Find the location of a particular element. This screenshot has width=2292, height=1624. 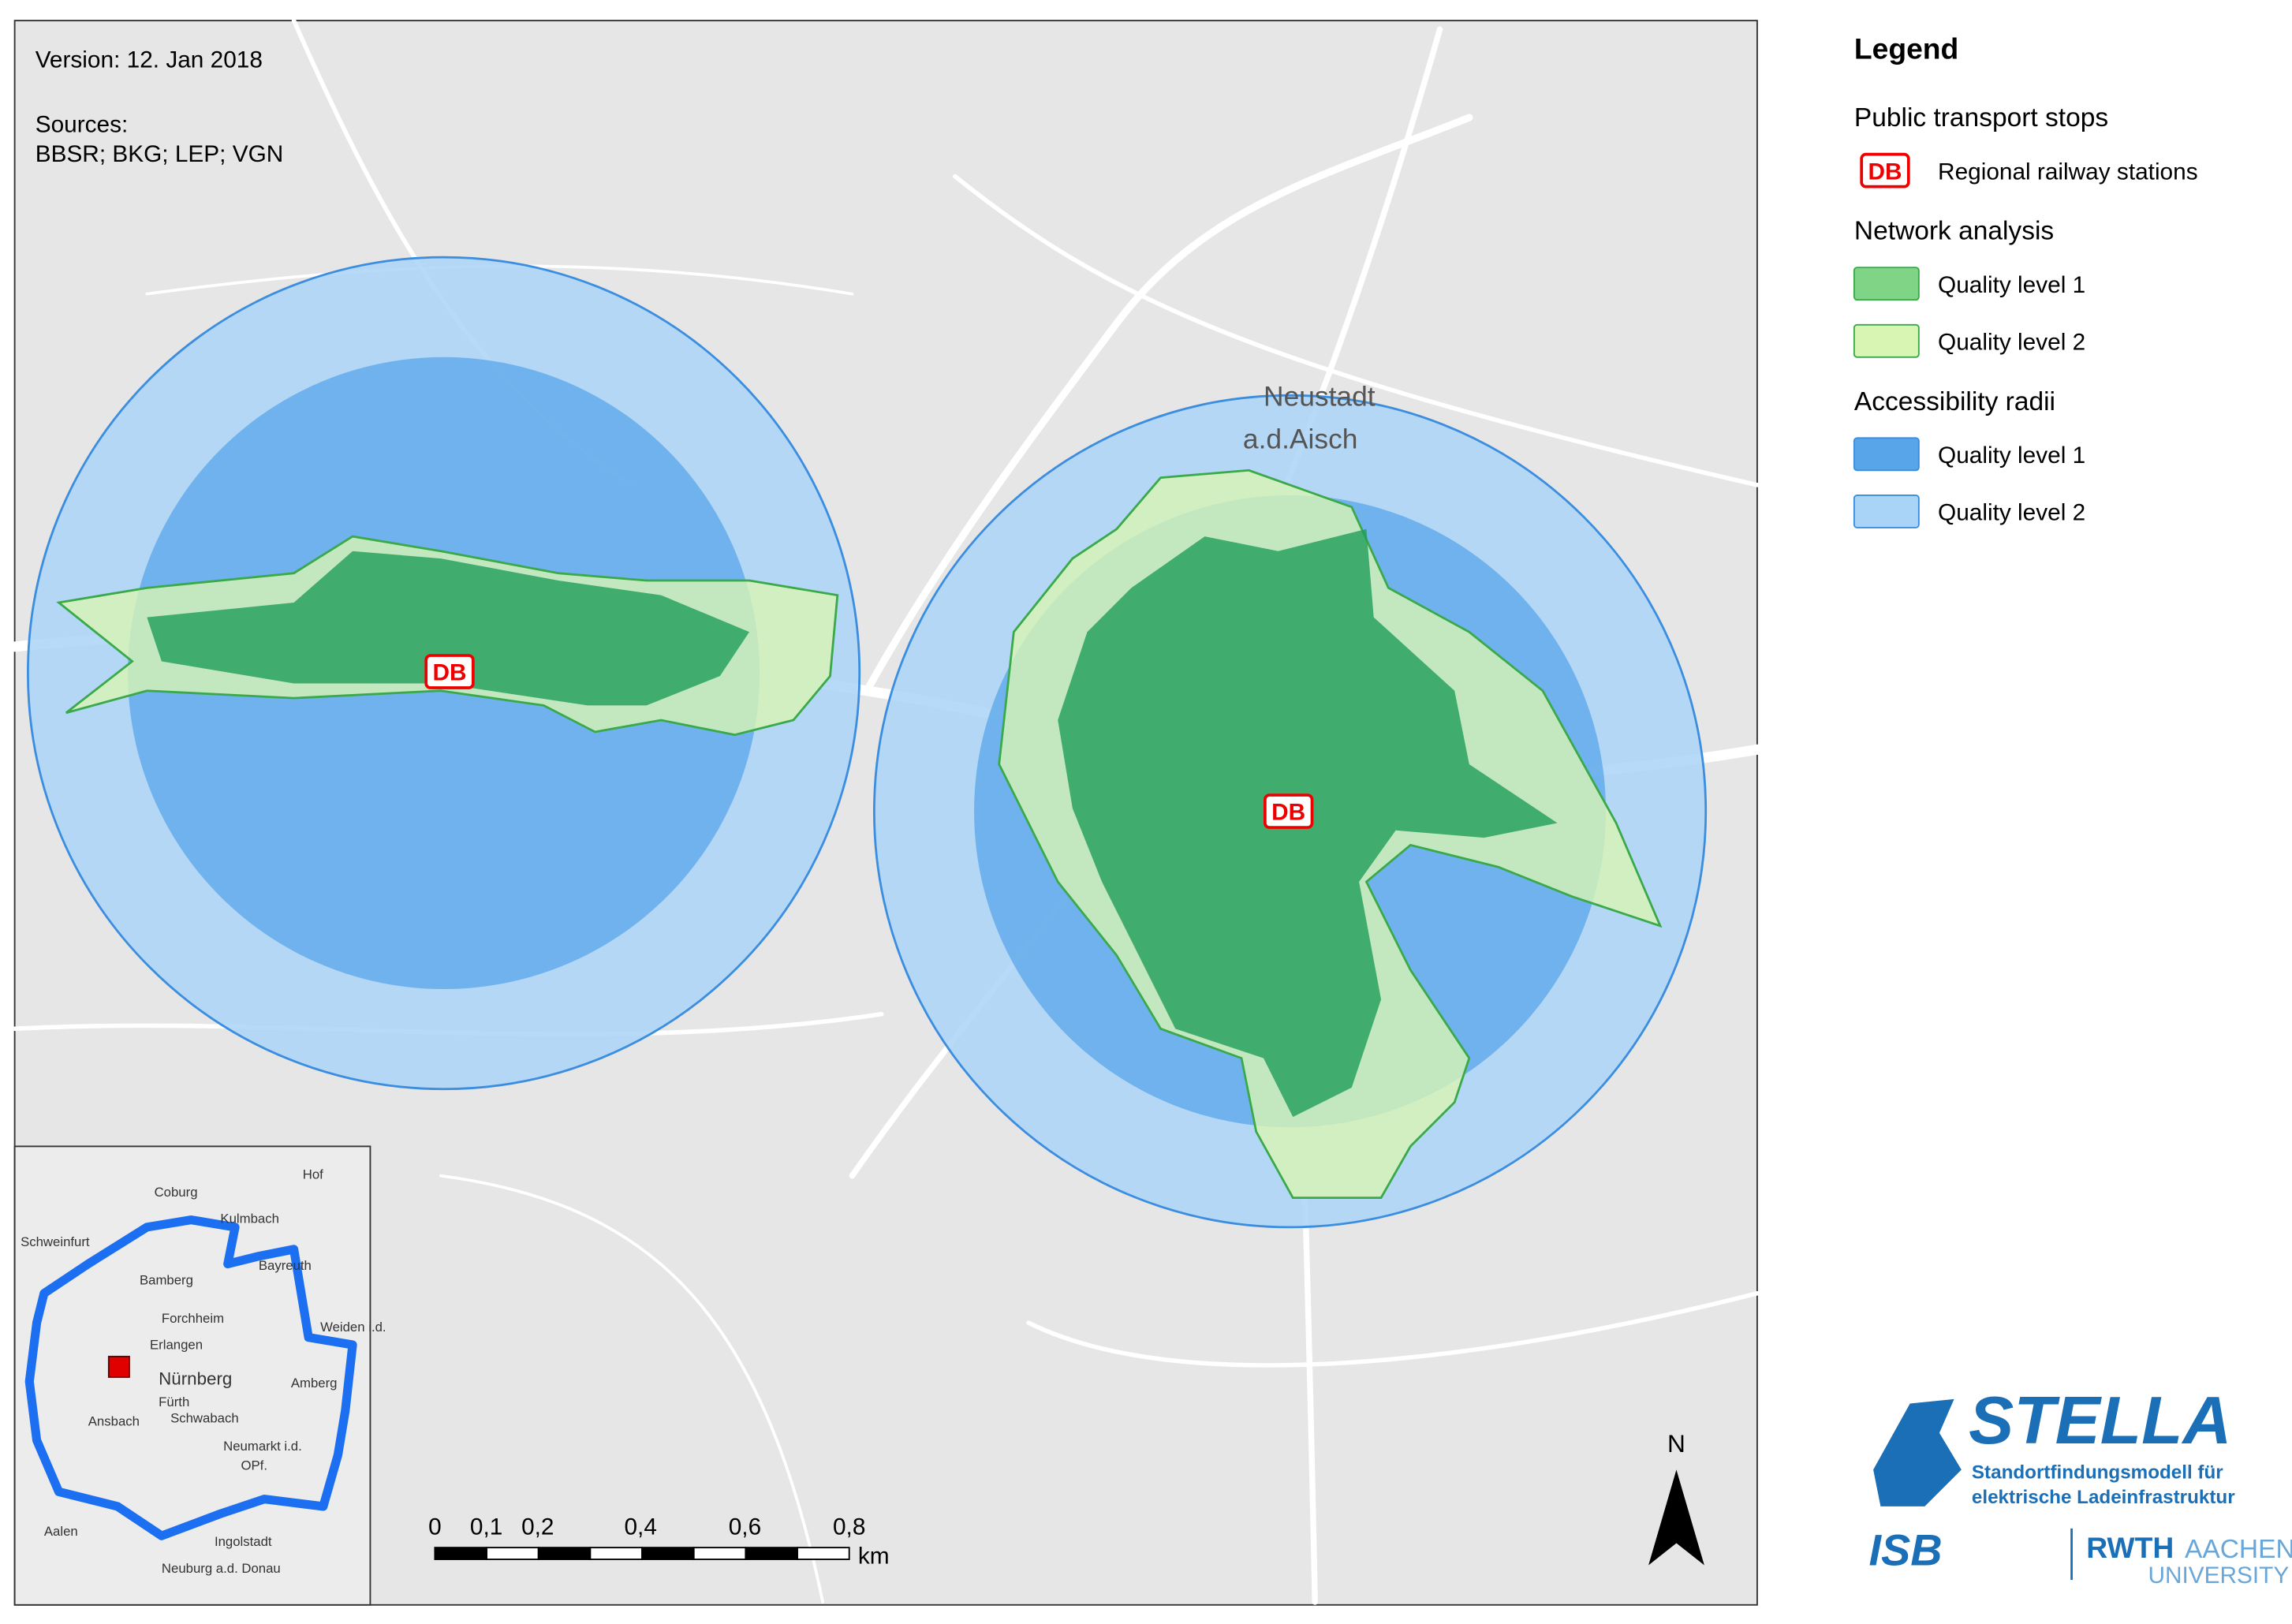

scale-bar: 0 0,1 0,2 0,4 0,6 0,8 km is located at coordinates (659, 1541).